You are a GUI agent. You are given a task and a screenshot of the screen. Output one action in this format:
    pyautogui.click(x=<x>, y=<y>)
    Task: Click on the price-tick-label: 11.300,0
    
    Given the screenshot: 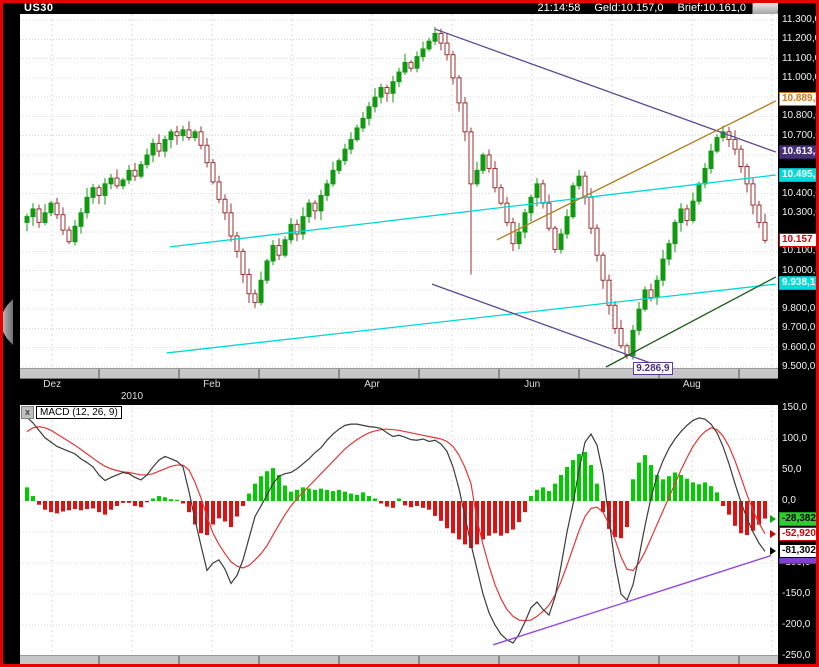 What is the action you would take?
    pyautogui.click(x=800, y=19)
    